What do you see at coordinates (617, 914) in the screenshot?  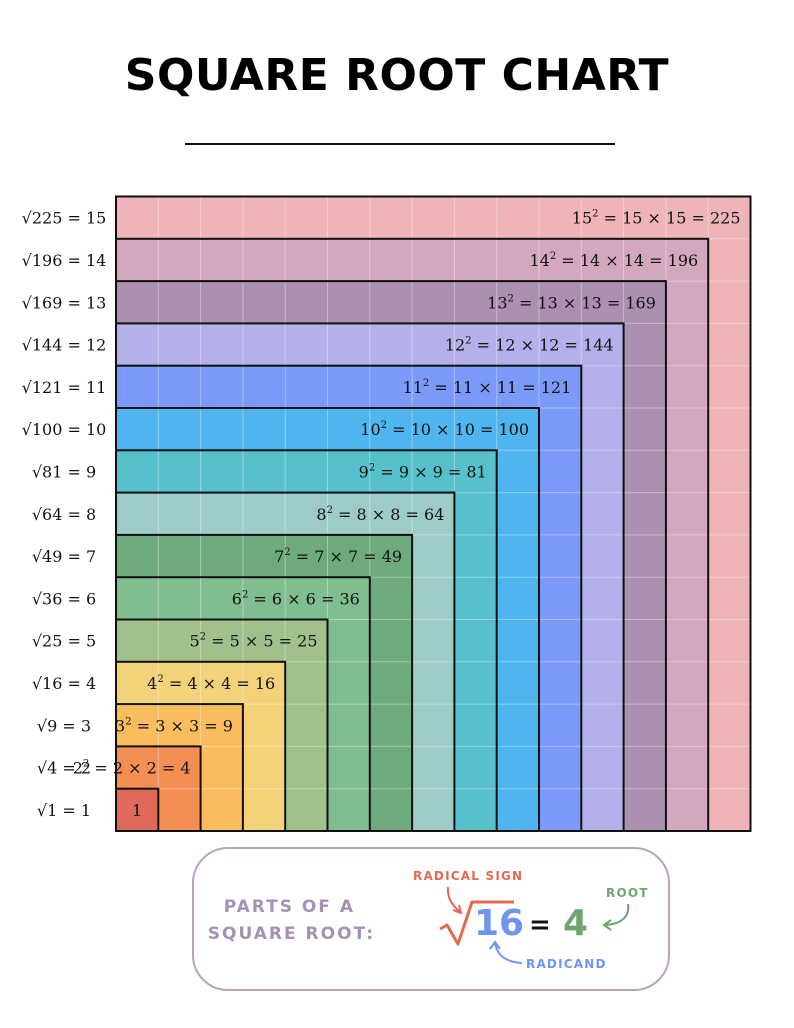 I see `arrow-root-icon` at bounding box center [617, 914].